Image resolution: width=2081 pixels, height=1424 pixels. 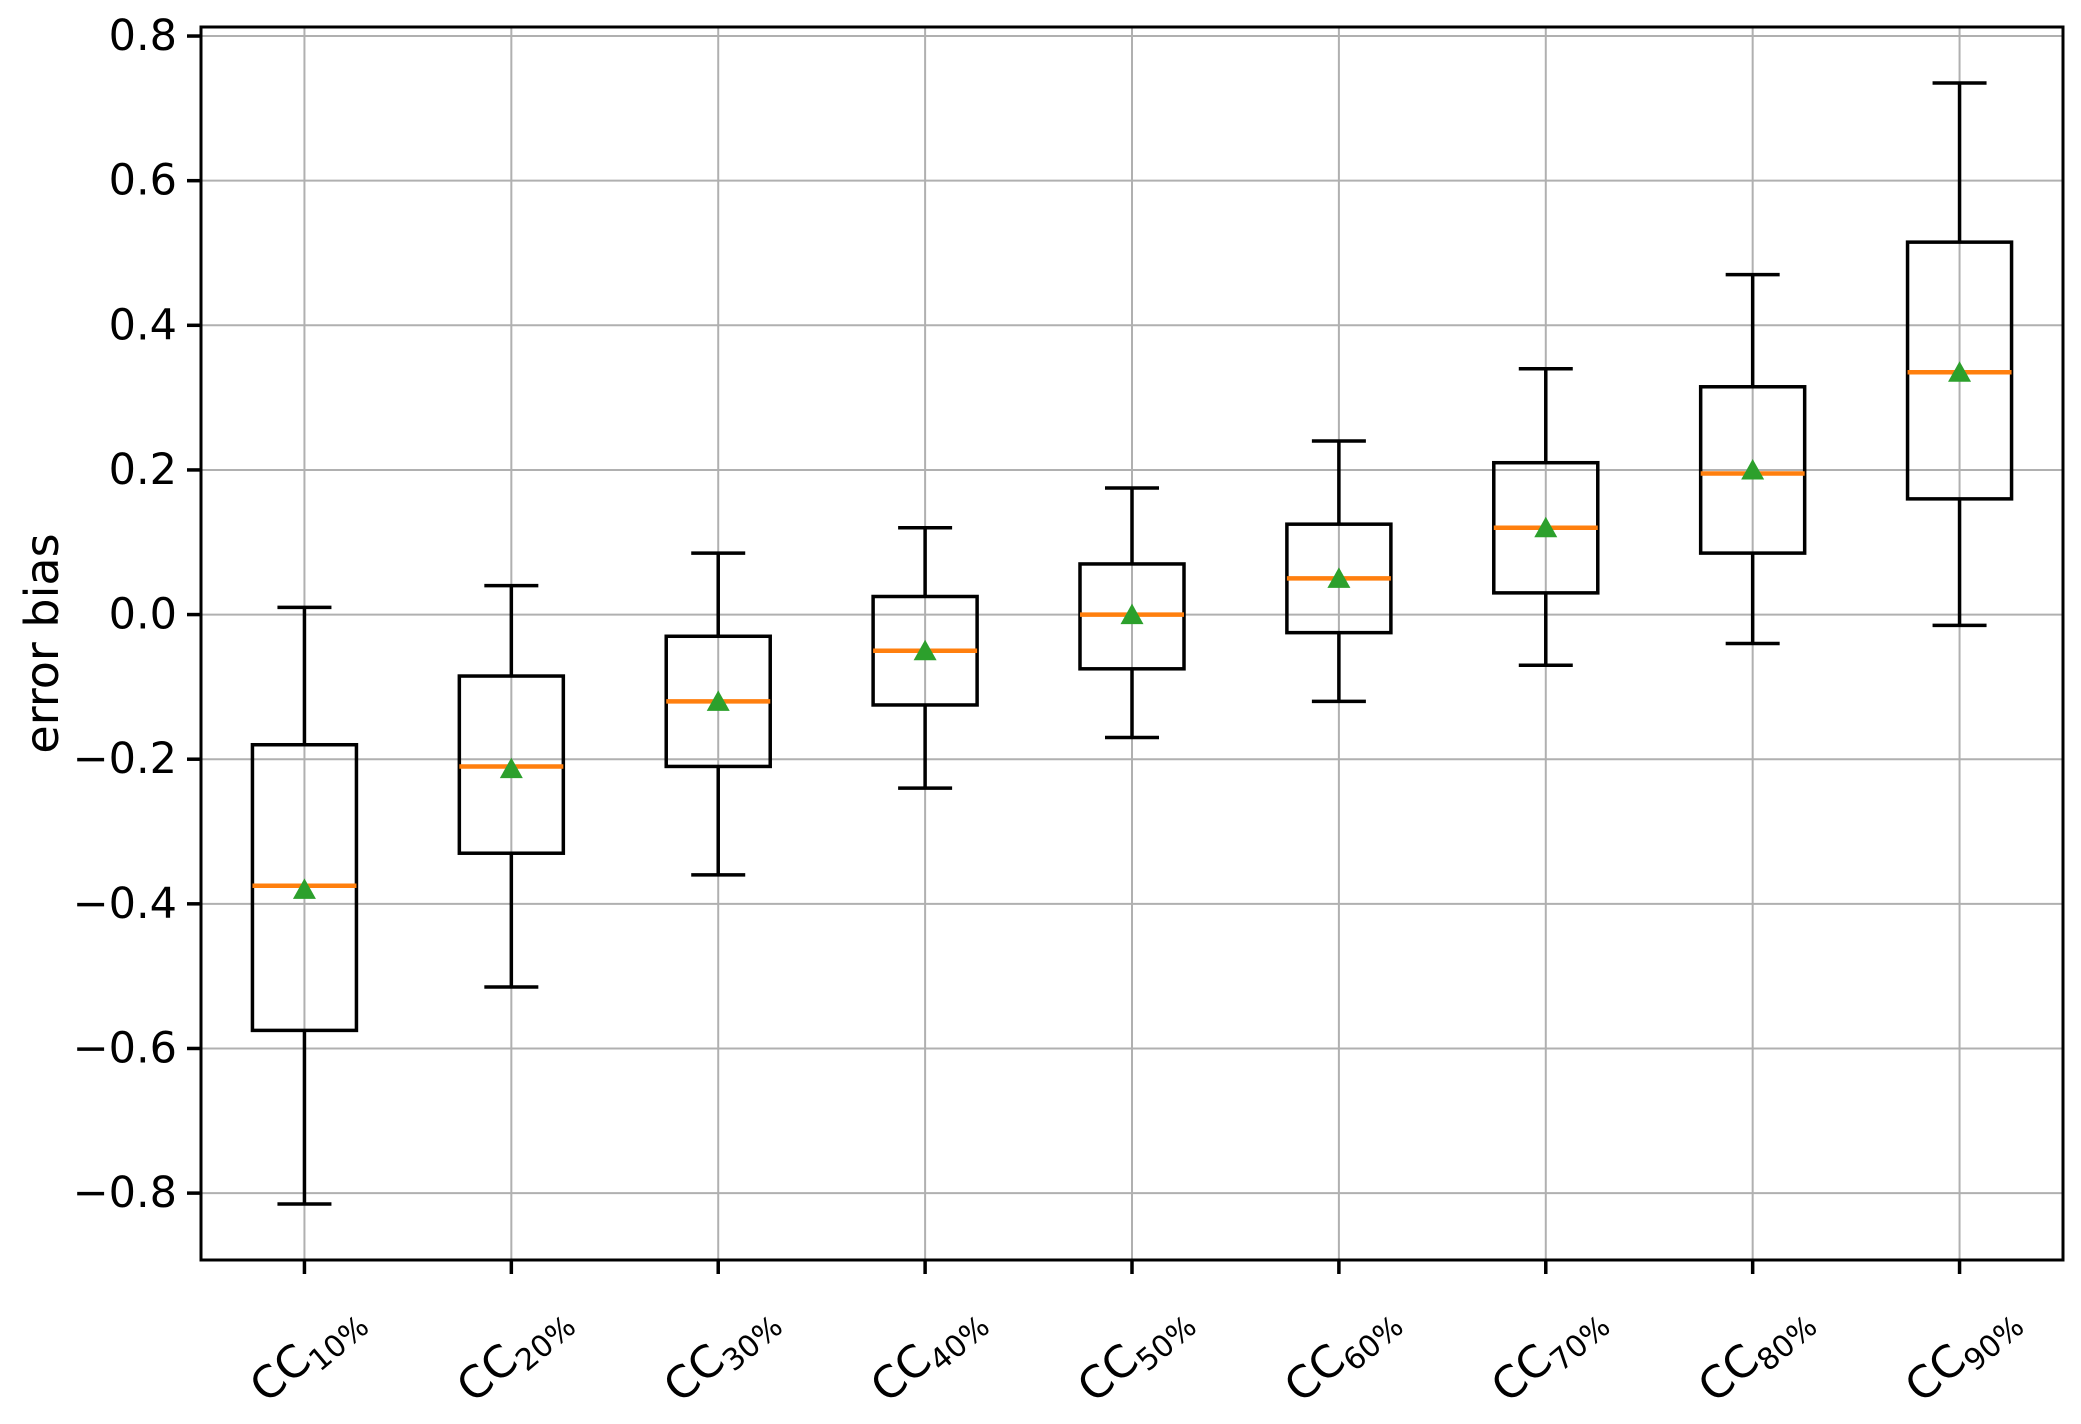 What do you see at coordinates (125, 904) in the screenshot?
I see `y-tick-label: −0.4` at bounding box center [125, 904].